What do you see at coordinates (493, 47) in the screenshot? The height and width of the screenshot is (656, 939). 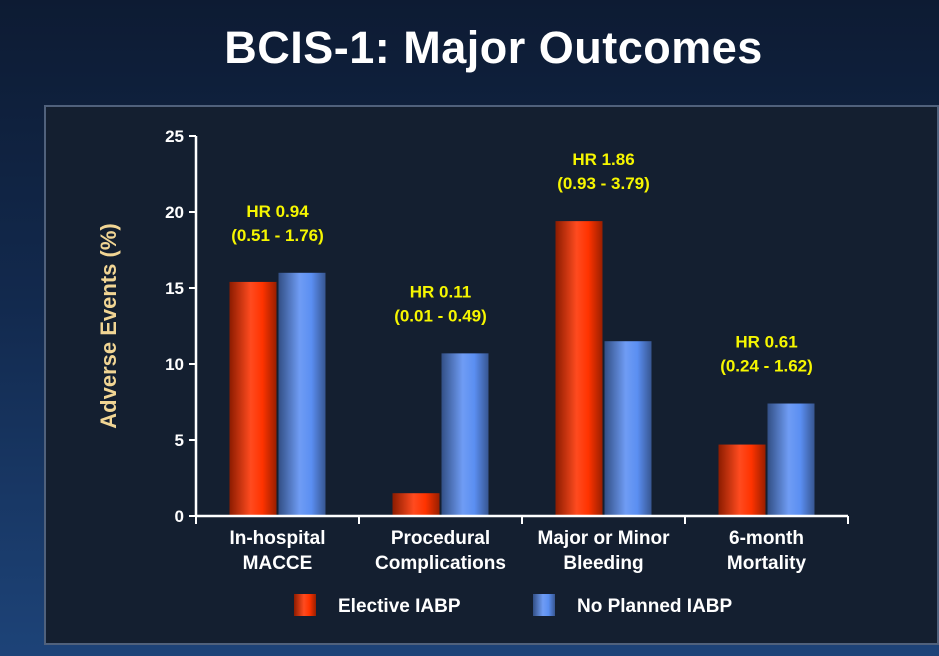 I see `slide-title: BCIS-1: Major Outcomes` at bounding box center [493, 47].